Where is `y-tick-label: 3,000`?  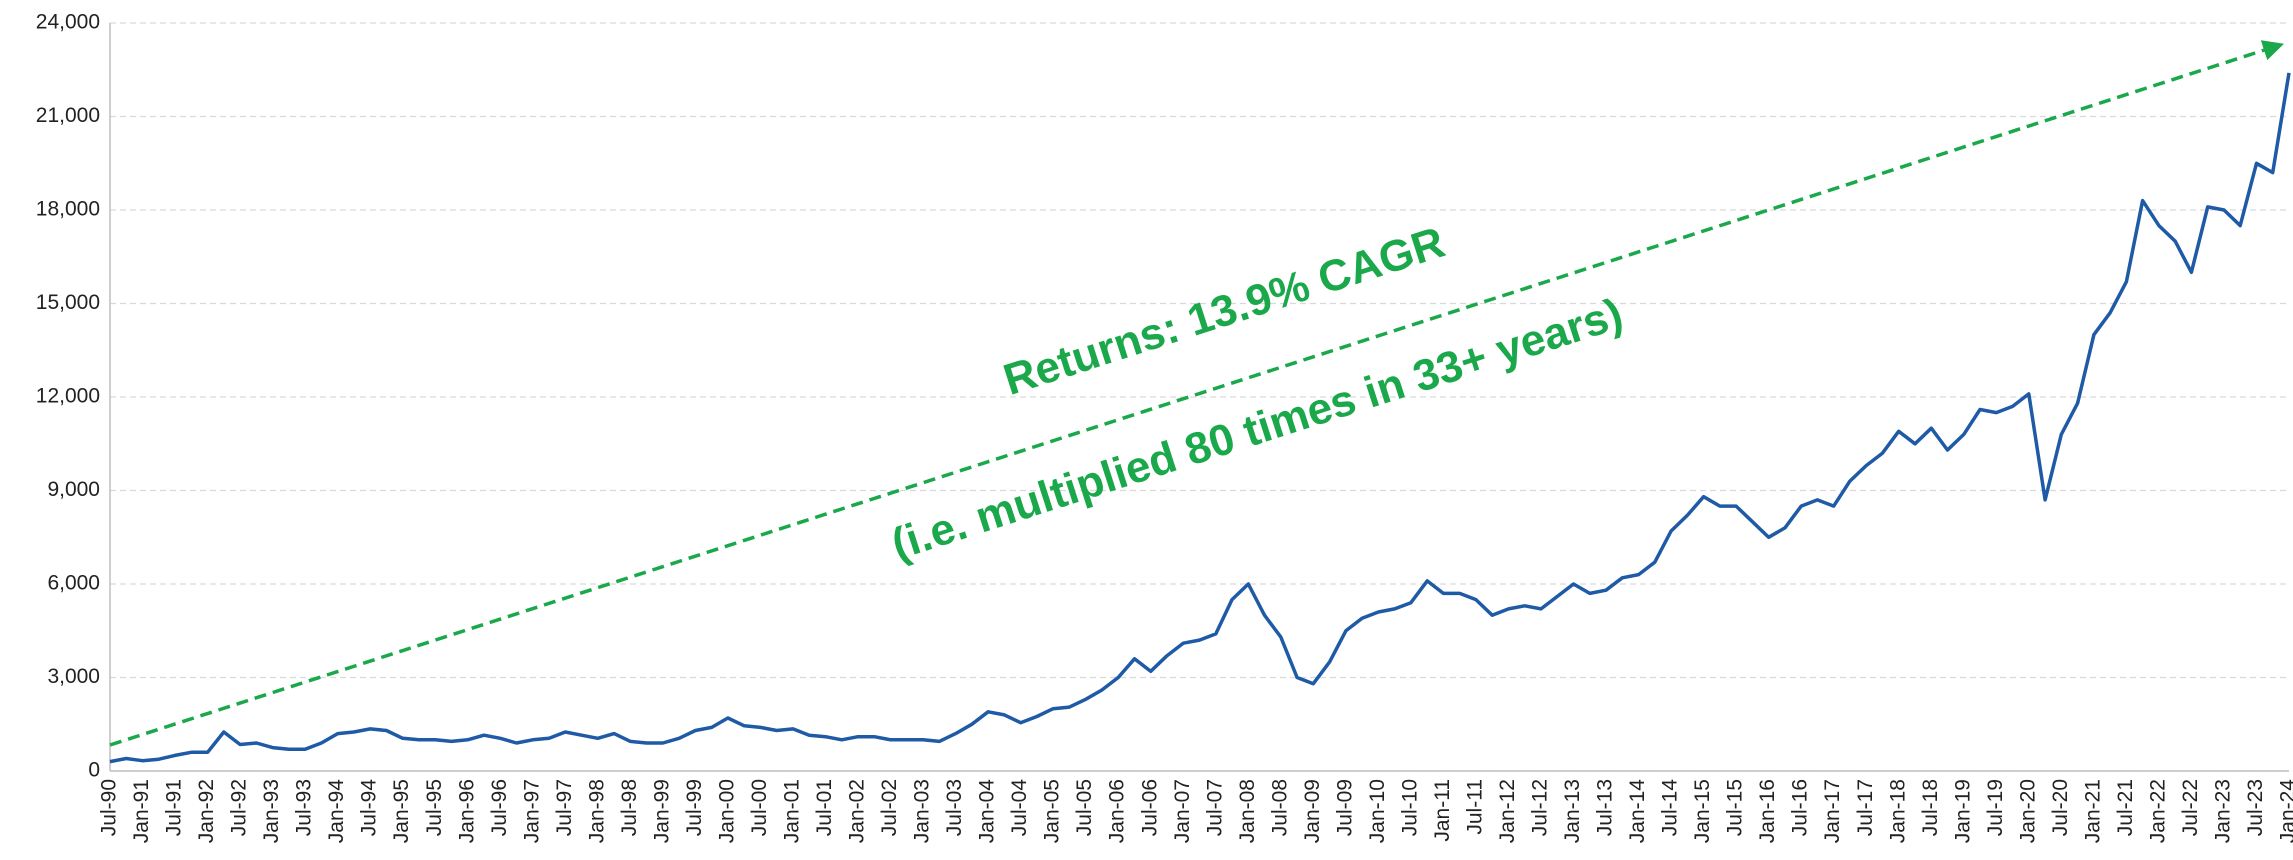
y-tick-label: 3,000 is located at coordinates (73, 676).